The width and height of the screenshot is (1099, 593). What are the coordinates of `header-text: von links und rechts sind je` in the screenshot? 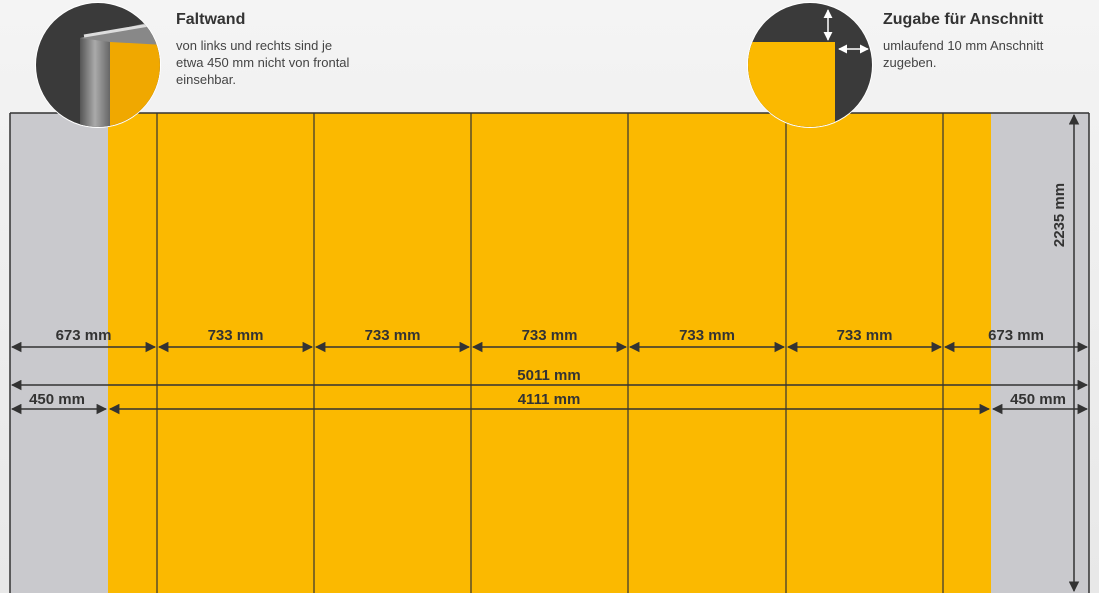 It's located at (254, 45).